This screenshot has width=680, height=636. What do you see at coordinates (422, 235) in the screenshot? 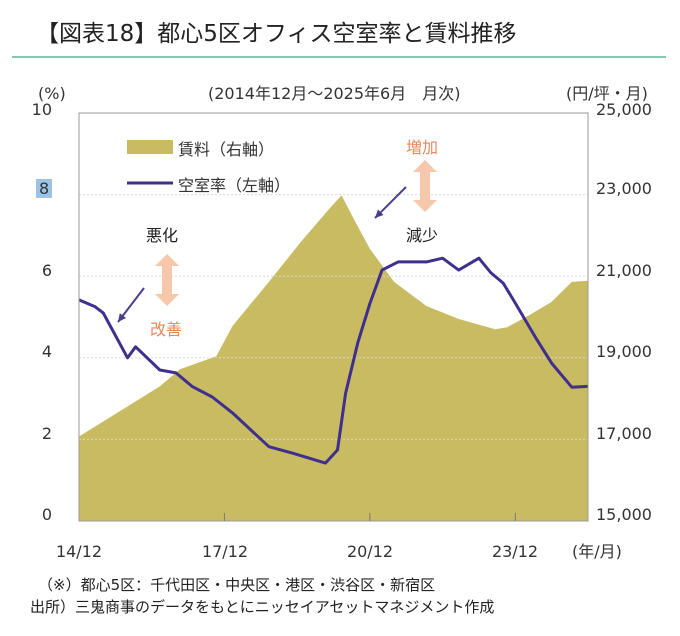
I see `annotation-decrease: 減少` at bounding box center [422, 235].